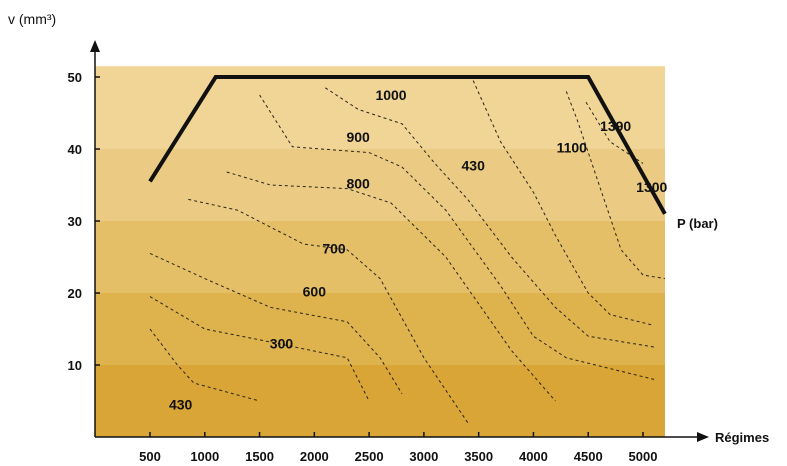  What do you see at coordinates (315, 292) in the screenshot?
I see `contour-label-600: 600` at bounding box center [315, 292].